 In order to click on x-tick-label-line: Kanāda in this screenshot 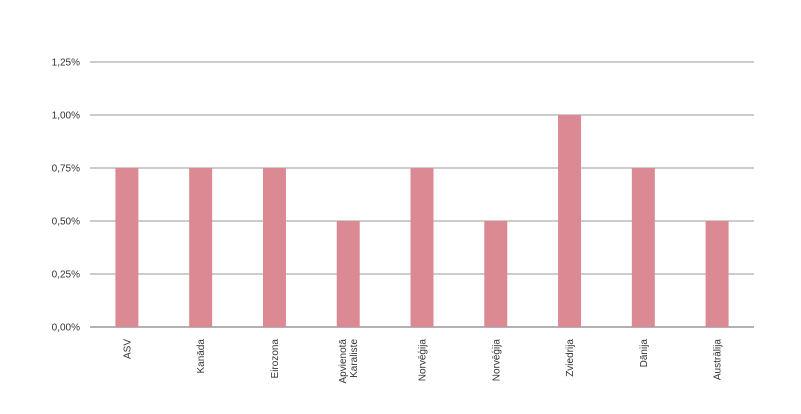, I will do `click(201, 356)`.